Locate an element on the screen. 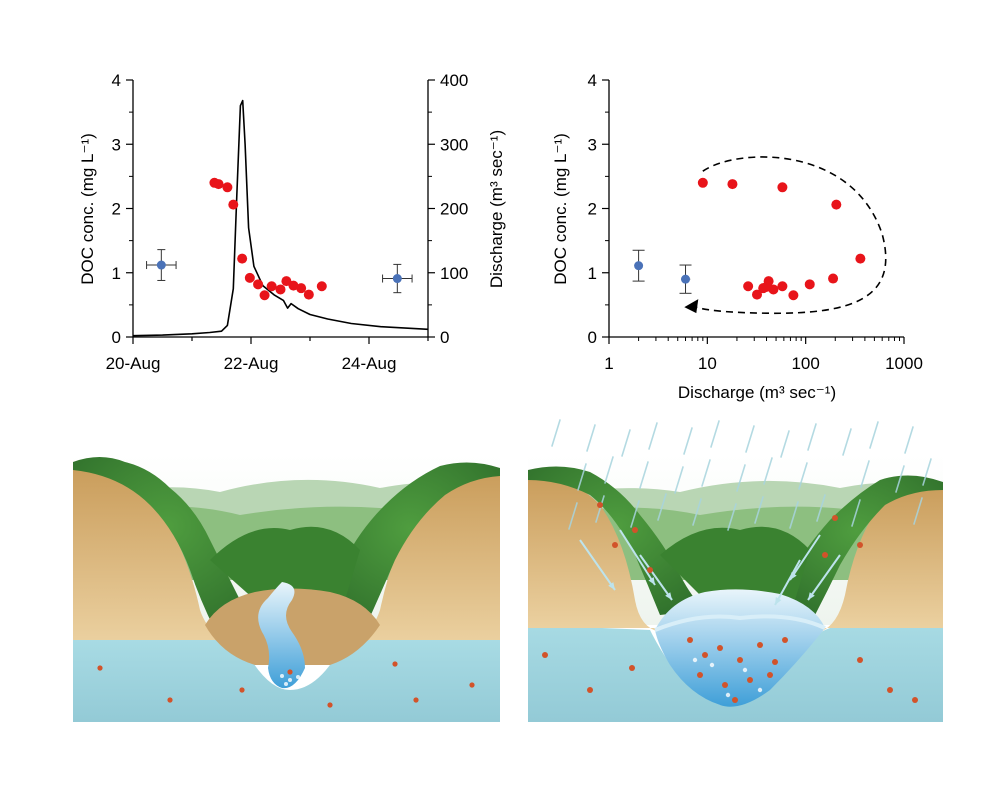  stormflow-left-soil is located at coordinates (594, 553).